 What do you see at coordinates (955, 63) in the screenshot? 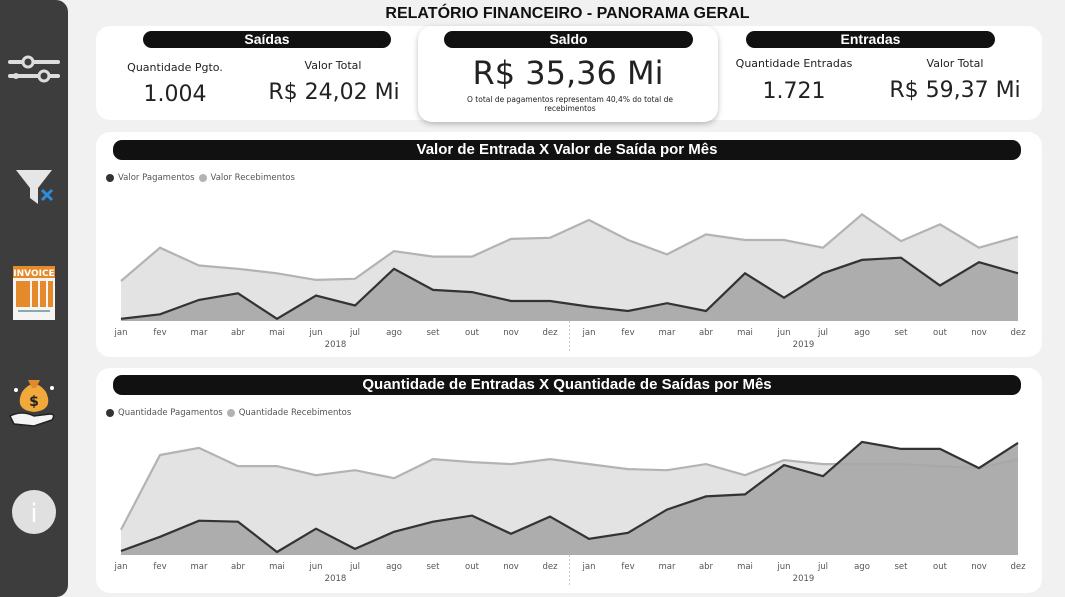
I see `entradas-total-label: Valor Total` at bounding box center [955, 63].